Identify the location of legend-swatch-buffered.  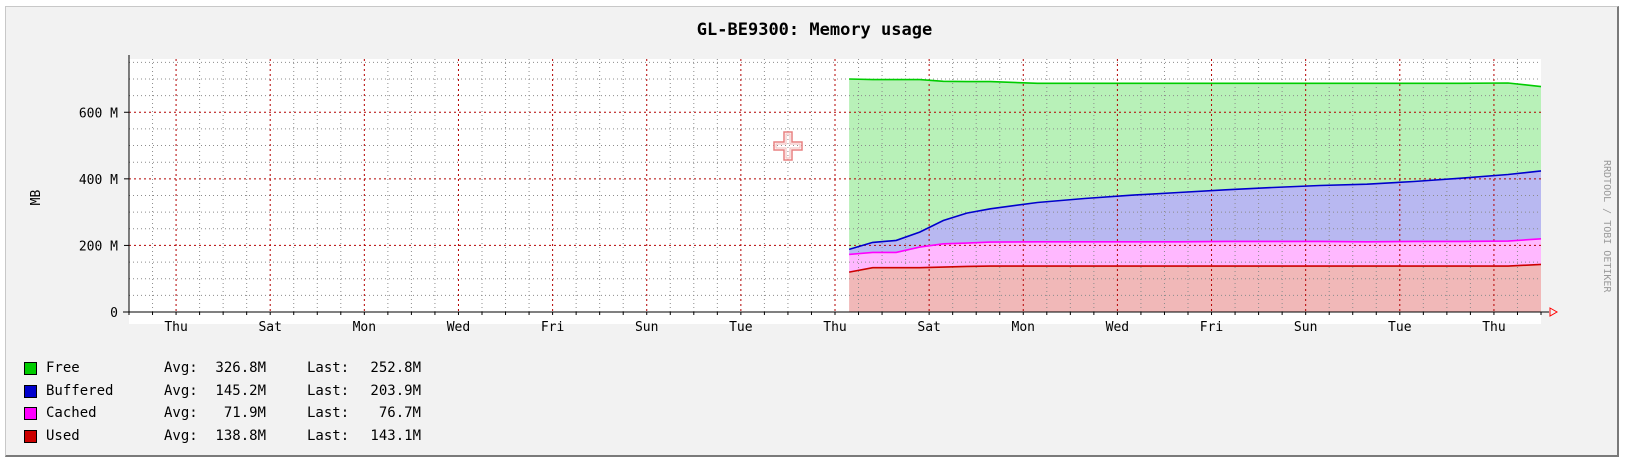
(30, 391).